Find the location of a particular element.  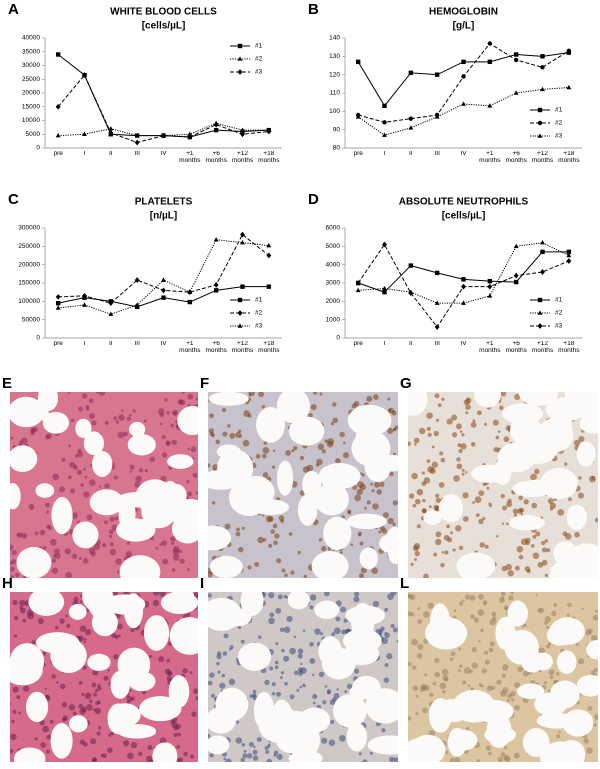

x-tick-label-box: +1 months is located at coordinates (189, 157).